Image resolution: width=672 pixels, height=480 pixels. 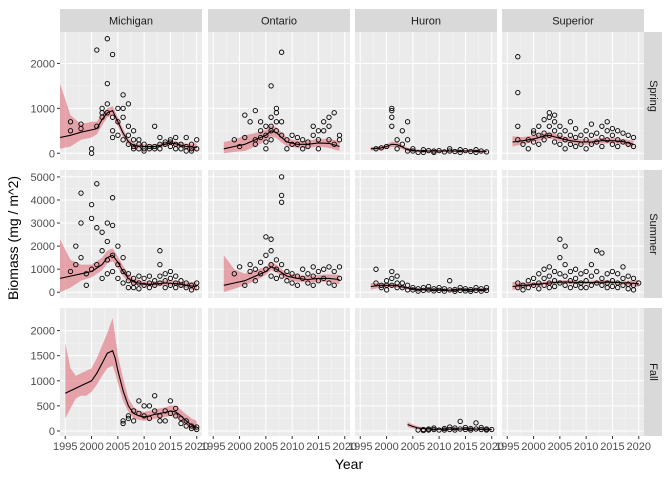 I want to click on y-tick-label: 5000, so click(x=43, y=178).